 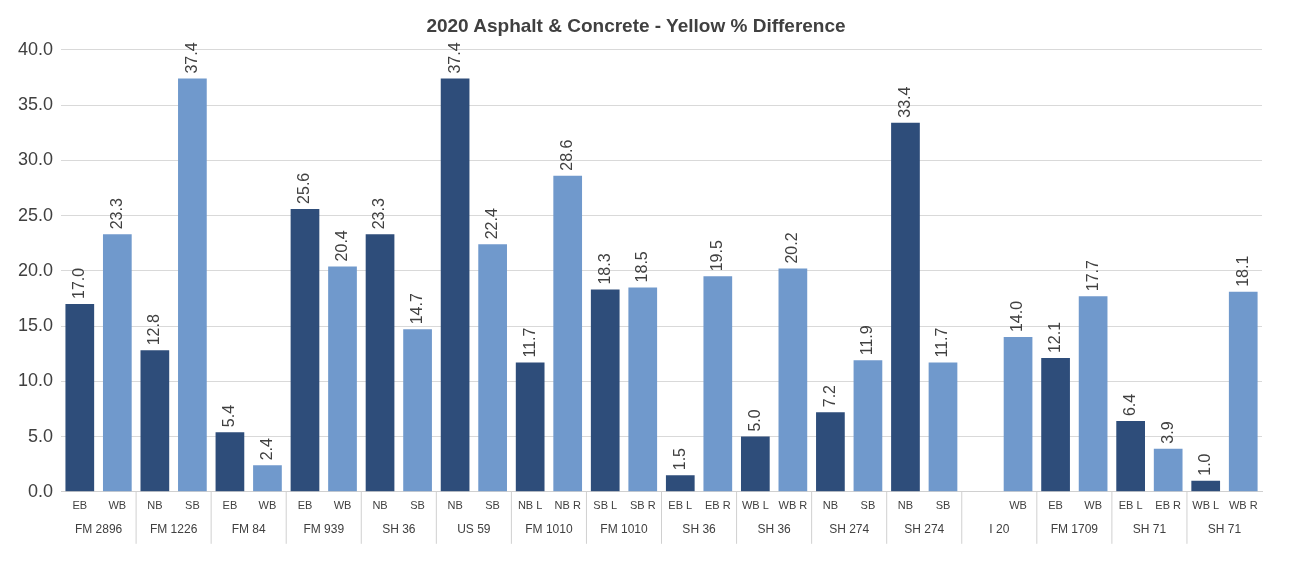 What do you see at coordinates (41, 490) in the screenshot?
I see `y-tick-label: 0.0` at bounding box center [41, 490].